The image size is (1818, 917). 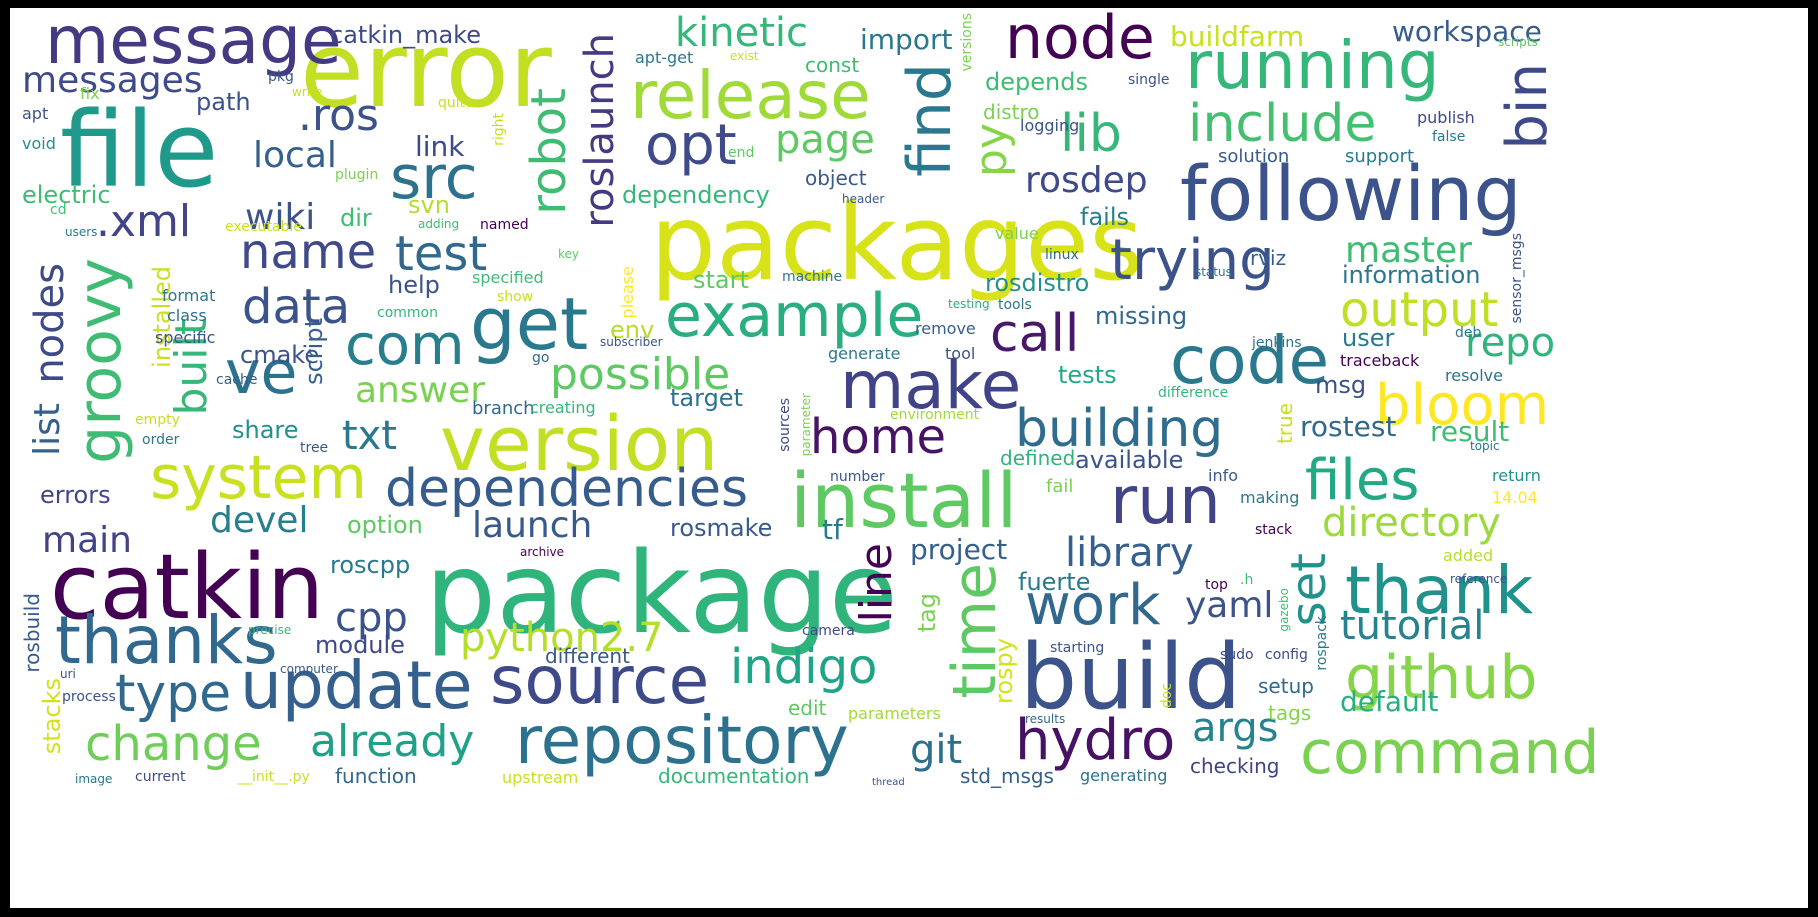 I want to click on word-checking: checking, so click(x=1235, y=766).